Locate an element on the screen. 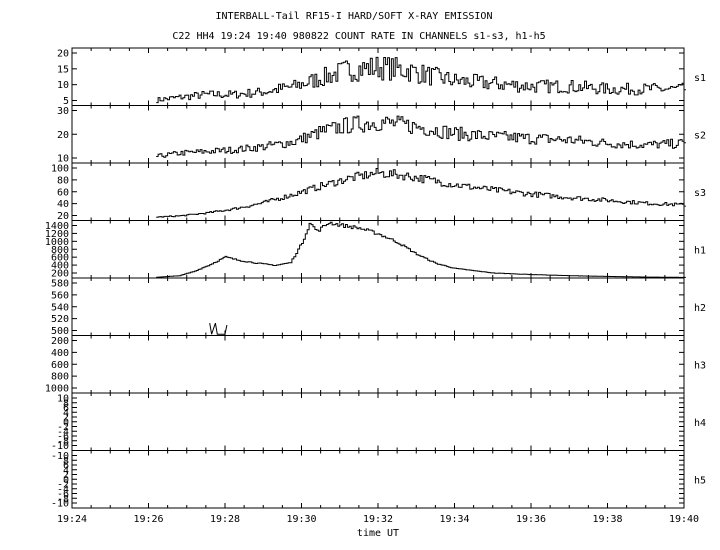 The height and width of the screenshot is (550, 720). y-tick-label: 100 is located at coordinates (60, 169).